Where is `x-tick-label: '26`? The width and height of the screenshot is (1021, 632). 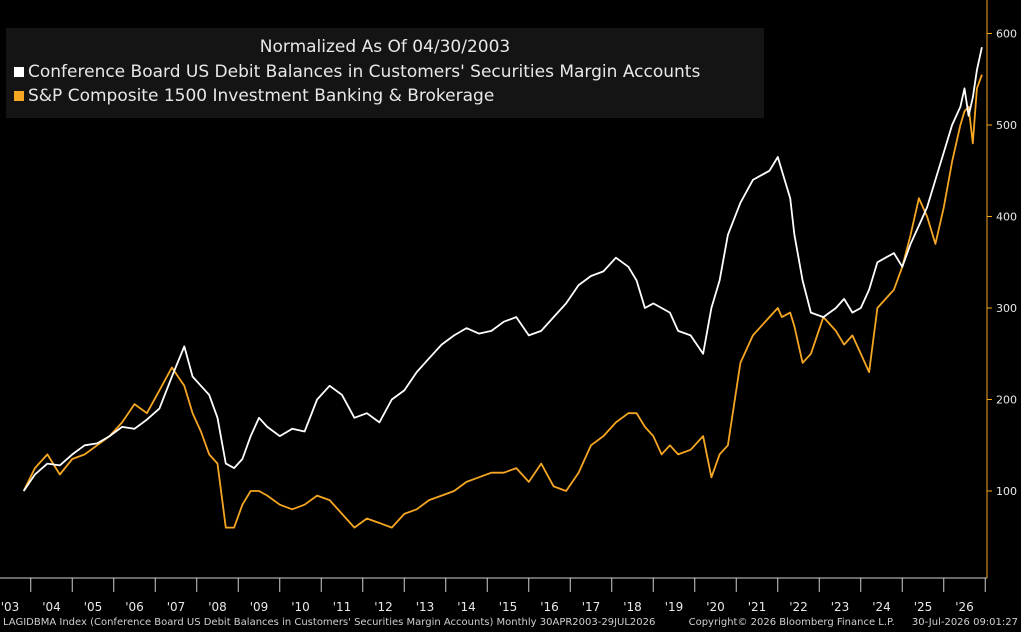 x-tick-label: '26 is located at coordinates (964, 607).